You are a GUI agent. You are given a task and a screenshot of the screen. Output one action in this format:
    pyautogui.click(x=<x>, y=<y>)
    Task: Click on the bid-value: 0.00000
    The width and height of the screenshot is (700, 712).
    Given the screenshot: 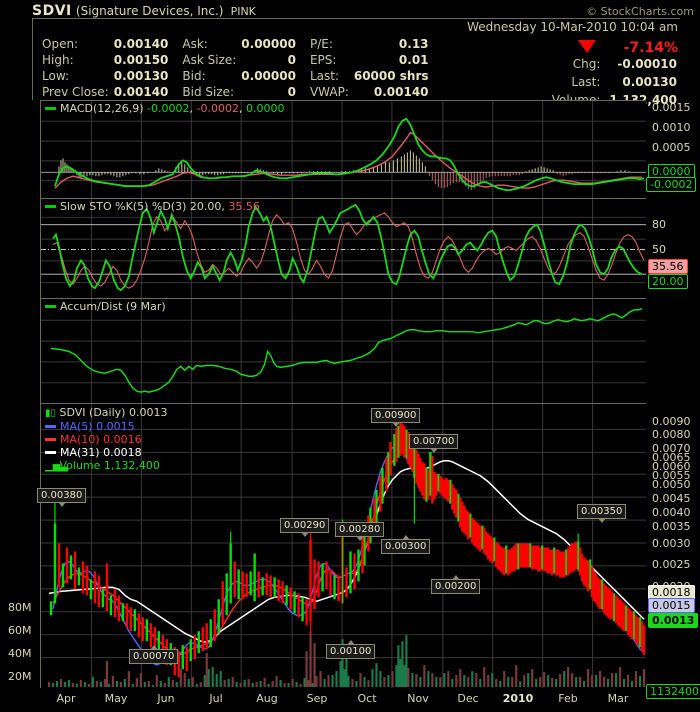 What is the action you would take?
    pyautogui.click(x=268, y=76)
    